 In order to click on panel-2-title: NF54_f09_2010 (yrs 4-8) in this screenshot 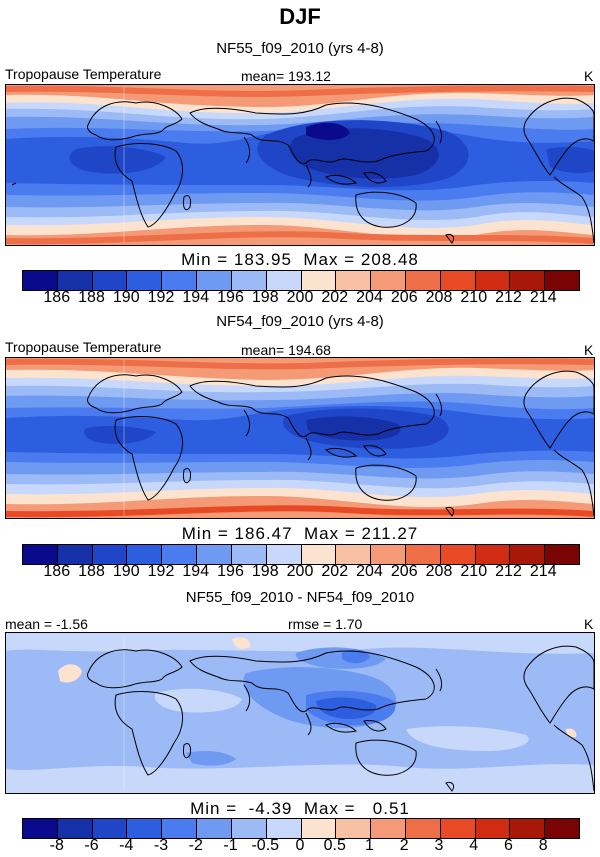, I will do `click(300, 321)`.